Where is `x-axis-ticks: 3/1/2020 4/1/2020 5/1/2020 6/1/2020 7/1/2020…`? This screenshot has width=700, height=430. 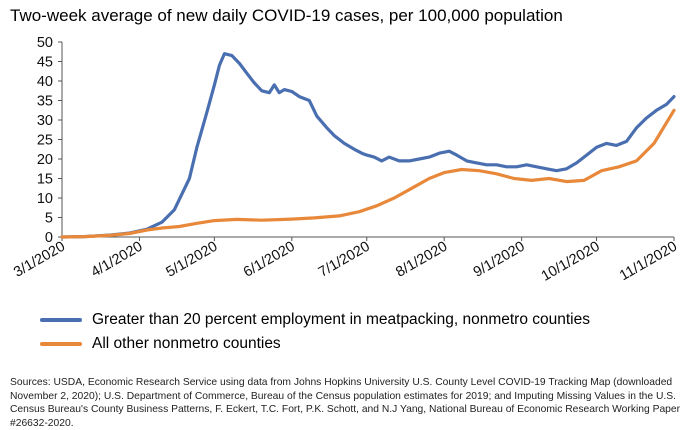 x-axis-ticks: 3/1/2020 4/1/2020 5/1/2020 6/1/2020 7/1/2020… is located at coordinates (345, 261).